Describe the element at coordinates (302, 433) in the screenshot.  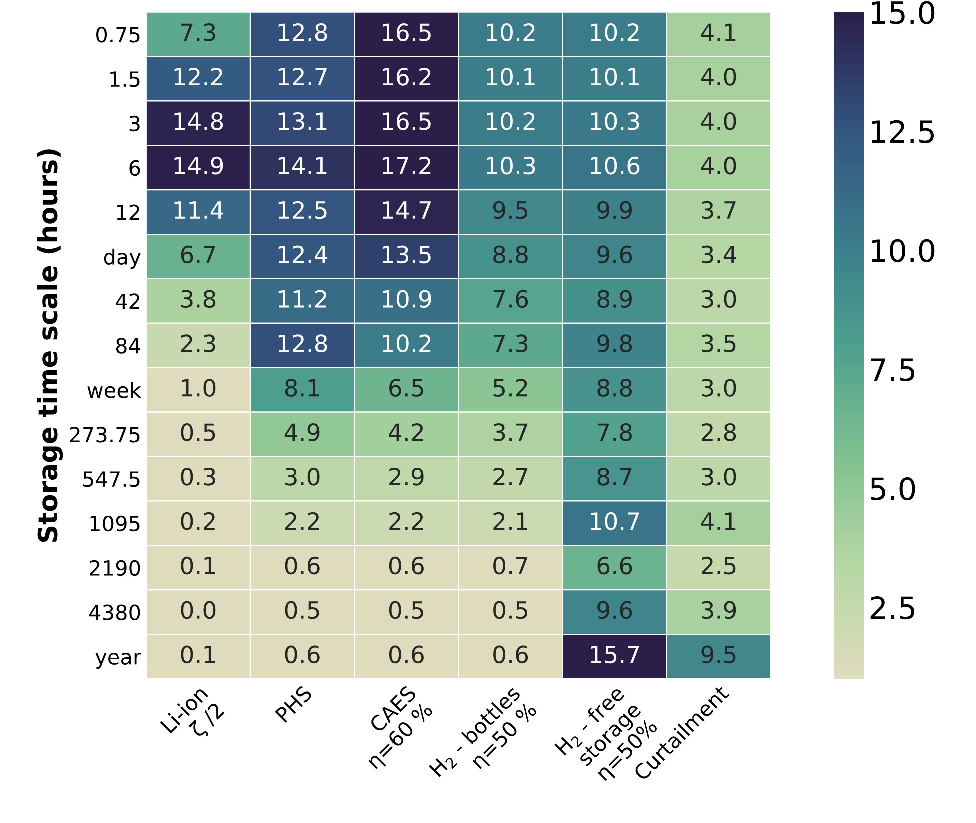
I see `data-label: 4.9` at that location.